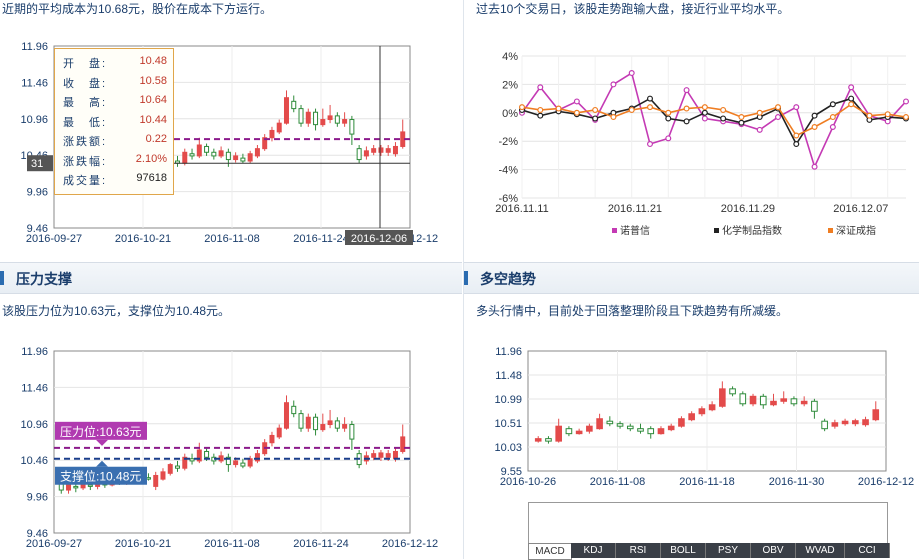 This screenshot has width=919, height=560. What do you see at coordinates (716, 230) in the screenshot?
I see `legend-swatch` at bounding box center [716, 230].